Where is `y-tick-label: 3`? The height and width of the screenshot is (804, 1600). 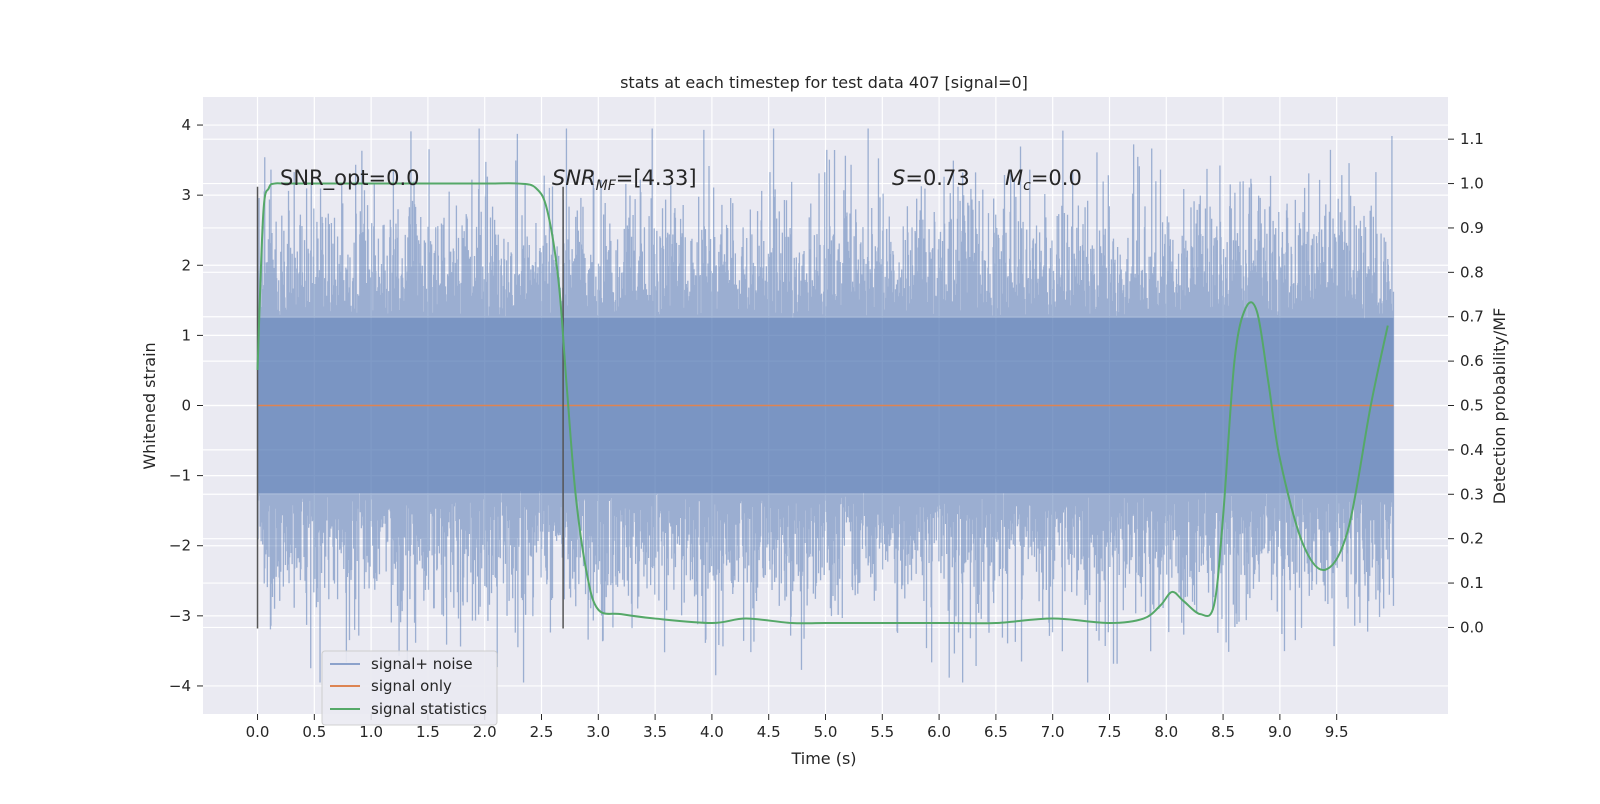
y-tick-label: 3 is located at coordinates (186, 195).